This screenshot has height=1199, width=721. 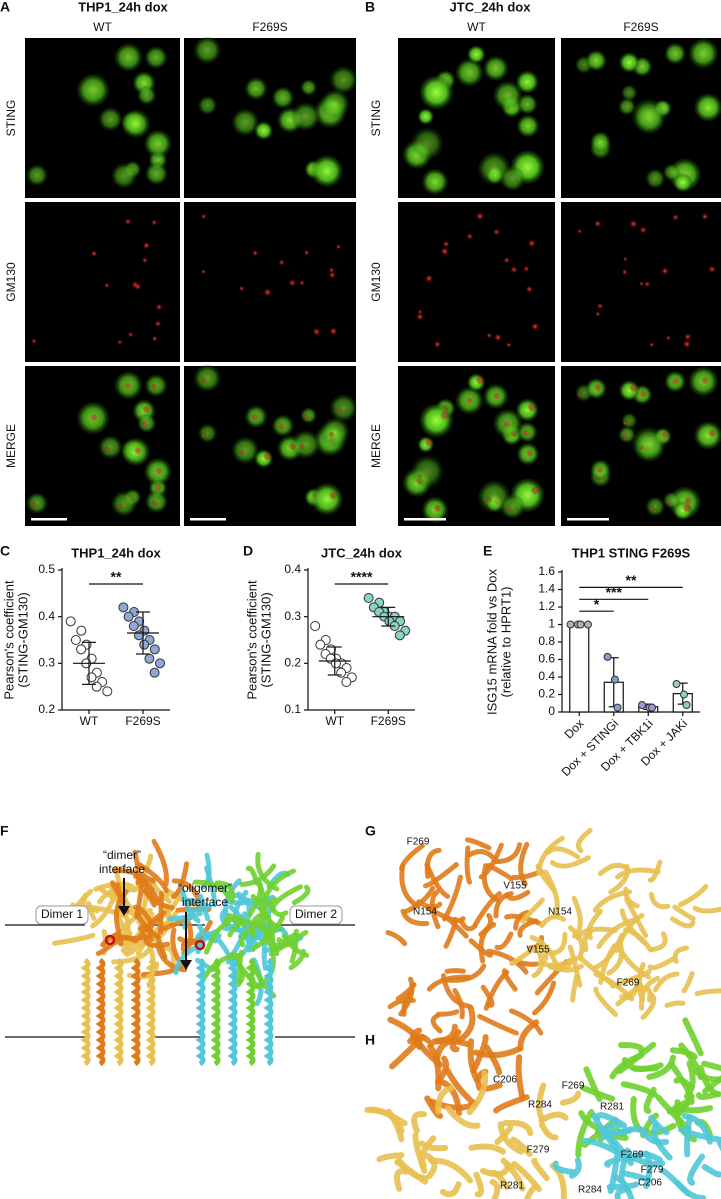 What do you see at coordinates (116, 552) in the screenshot?
I see `chart-title: THP1_24h dox` at bounding box center [116, 552].